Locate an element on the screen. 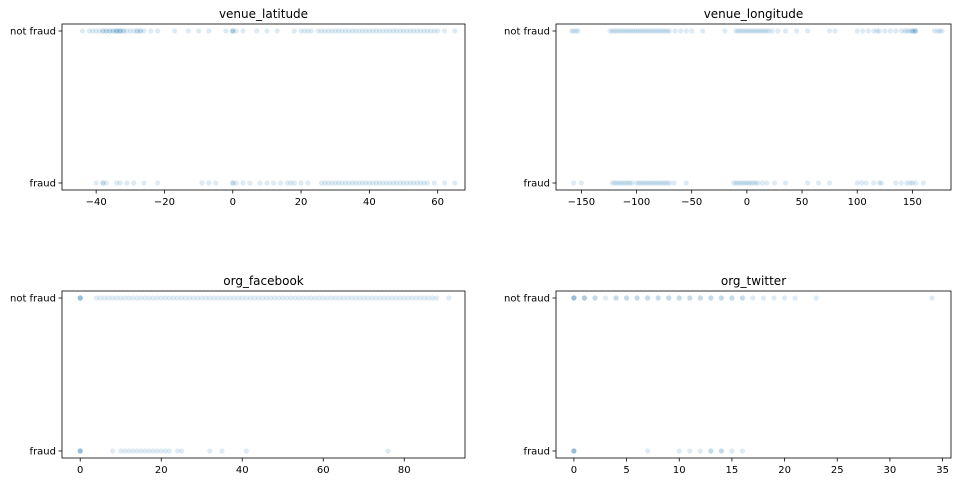 This screenshot has width=963, height=482. y-tick-label: fraud is located at coordinates (537, 184).